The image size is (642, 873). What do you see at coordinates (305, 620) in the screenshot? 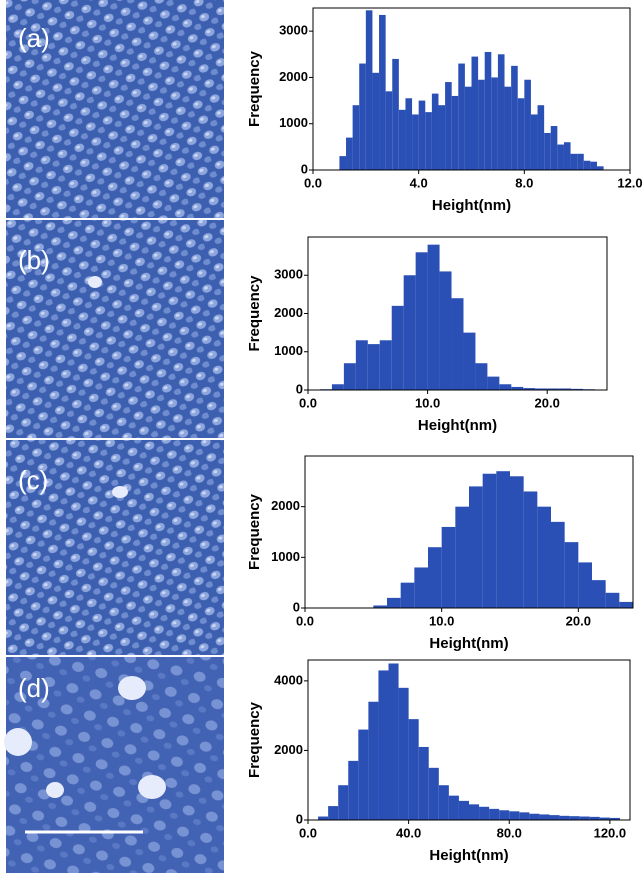
I see `x-tick-label: 0.0` at bounding box center [305, 620].